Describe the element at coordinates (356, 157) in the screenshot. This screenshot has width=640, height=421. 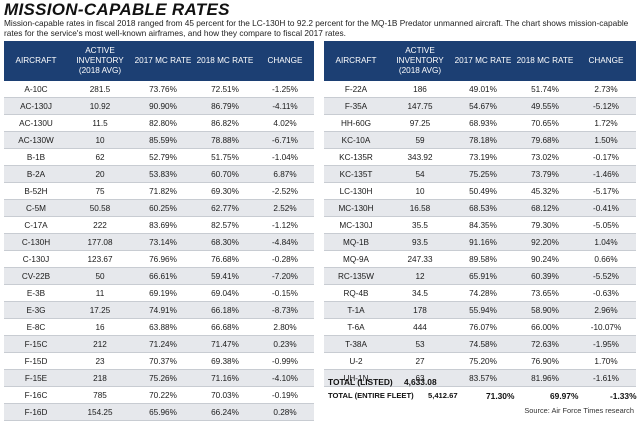
I see `cell-aircraft: KC-135R` at that location.